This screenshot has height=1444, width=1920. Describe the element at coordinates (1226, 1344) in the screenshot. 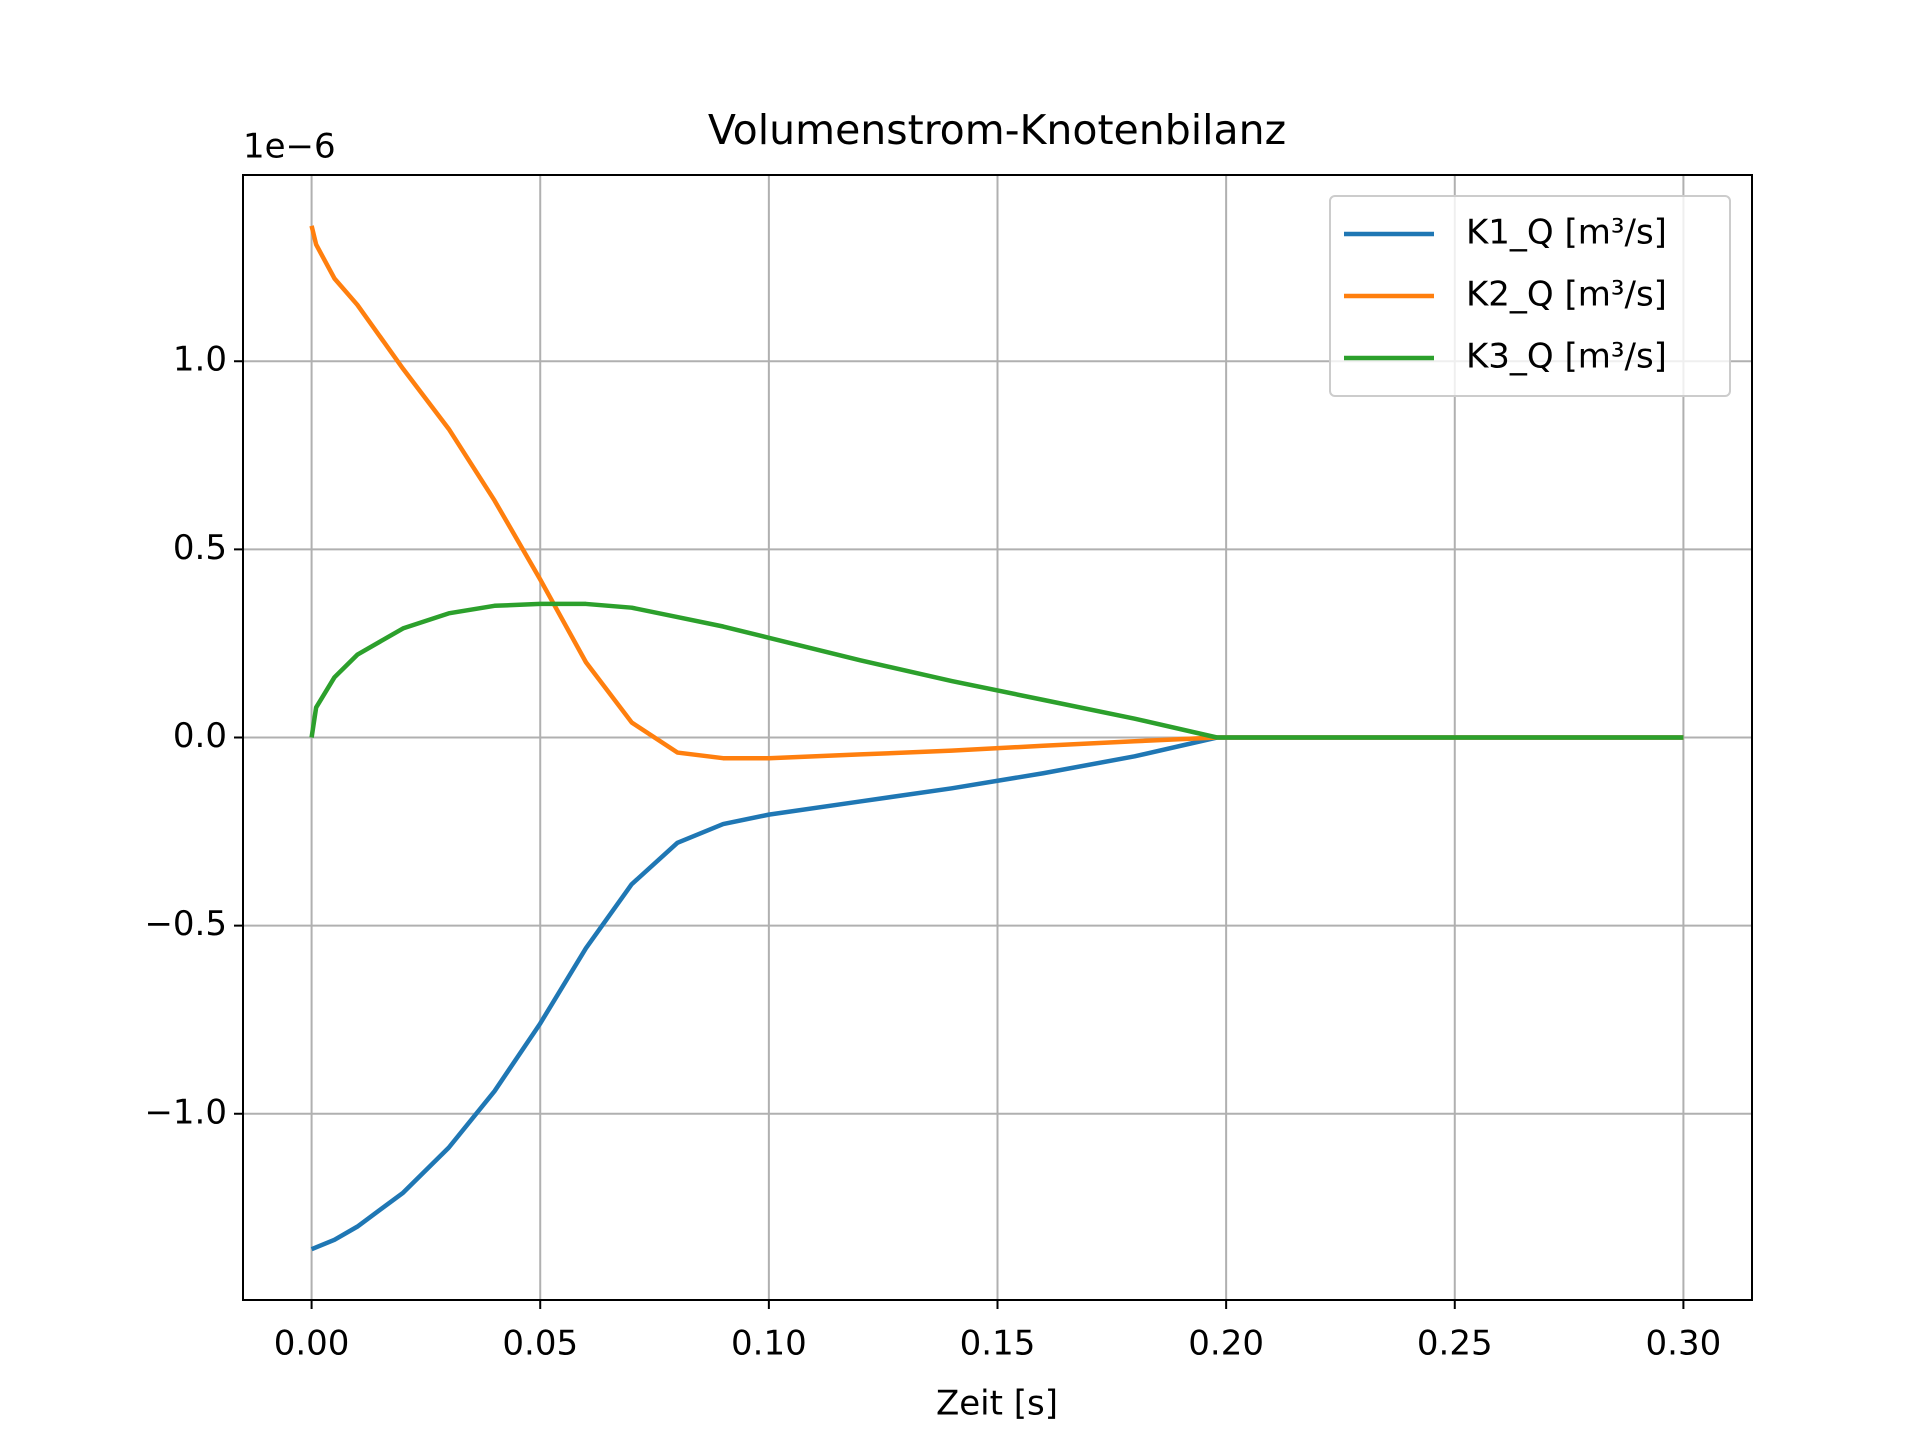

I see `x-tick-label: 0.20` at that location.